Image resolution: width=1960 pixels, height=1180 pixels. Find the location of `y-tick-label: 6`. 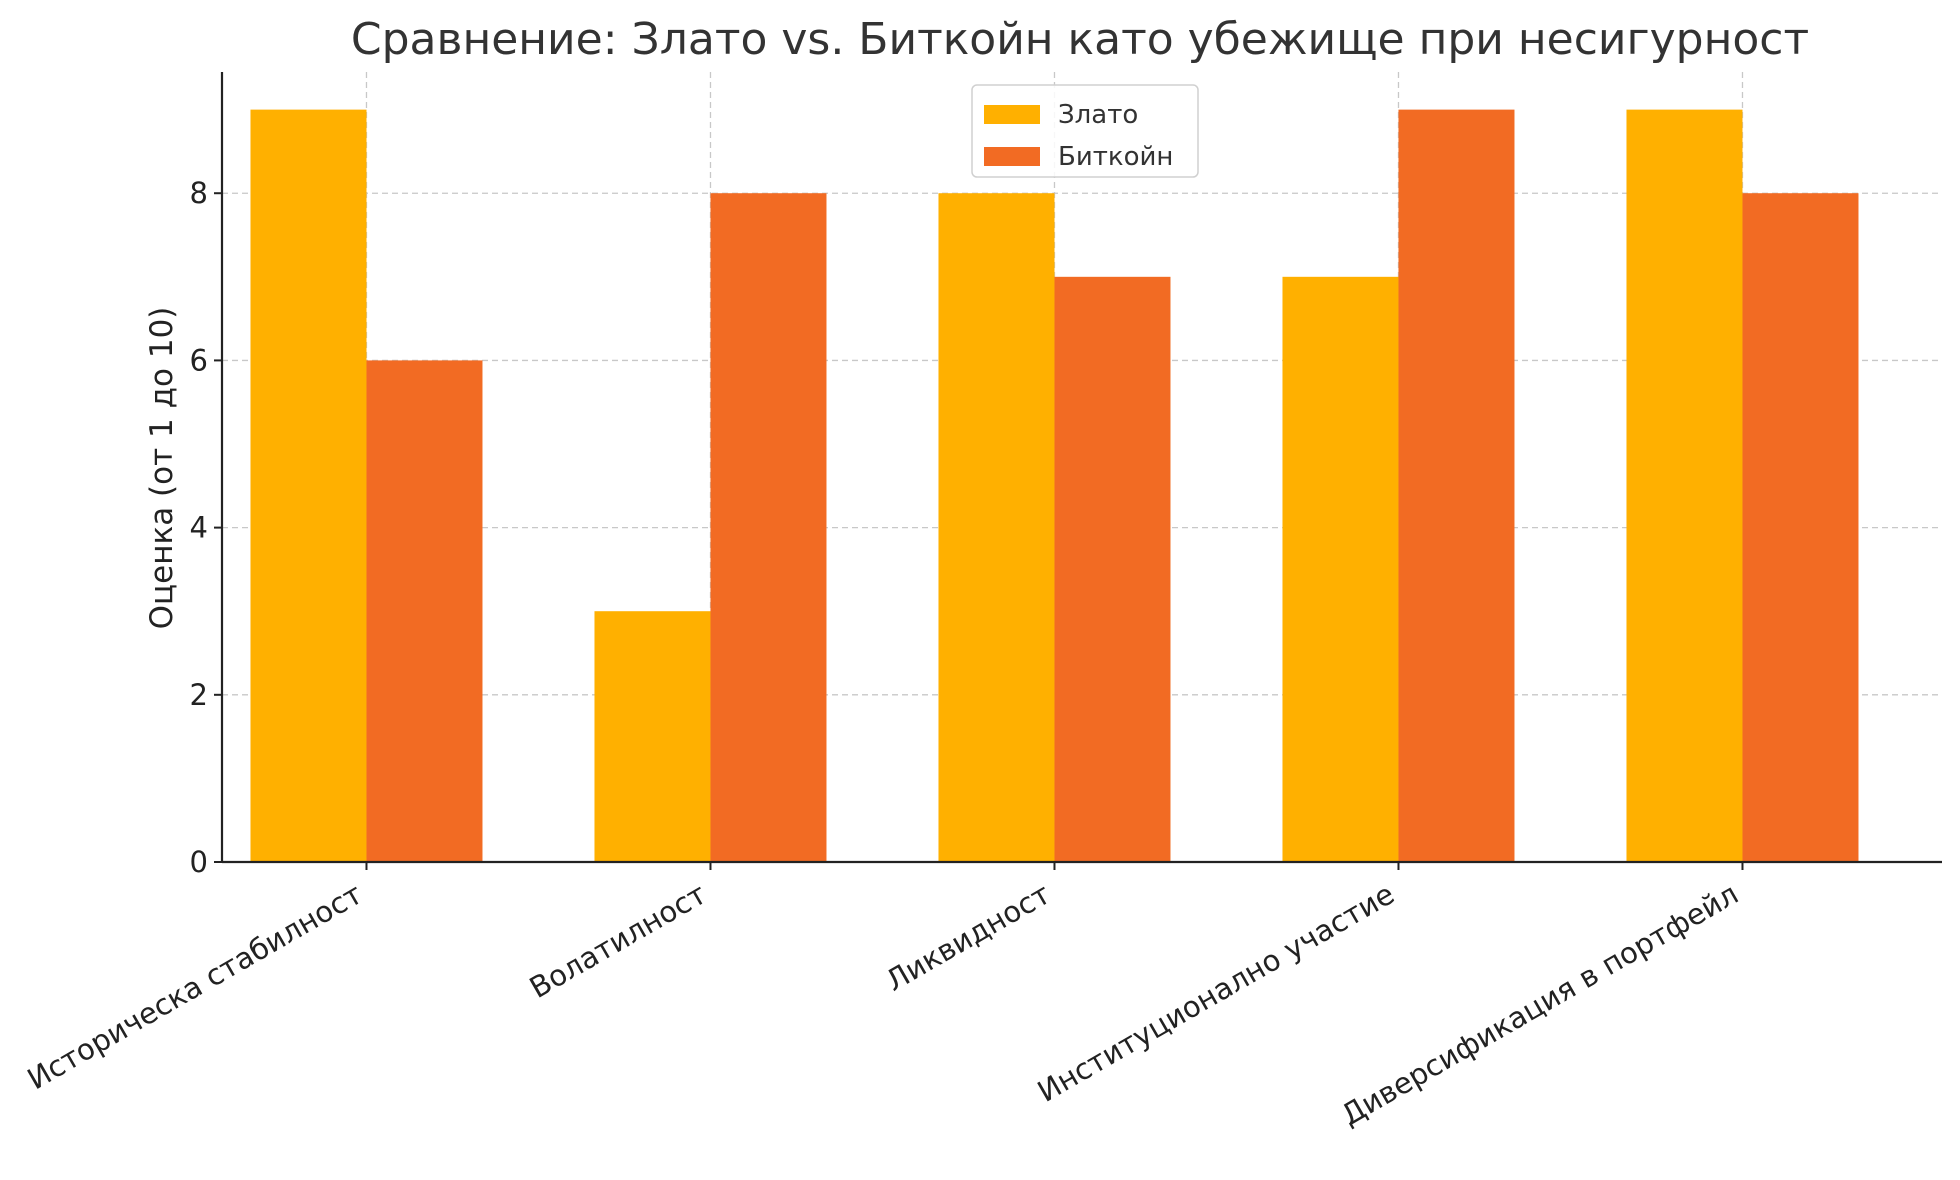

y-tick-label: 6 is located at coordinates (199, 360).